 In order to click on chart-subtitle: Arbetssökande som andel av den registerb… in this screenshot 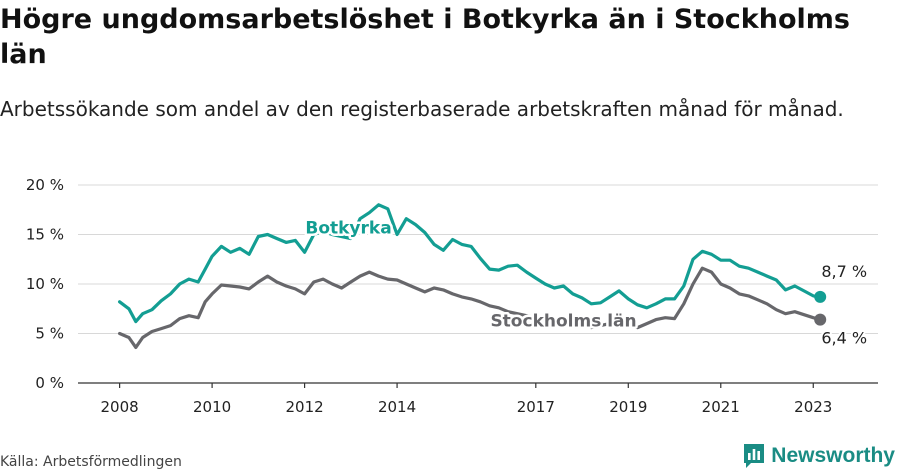, I will do `click(422, 109)`.